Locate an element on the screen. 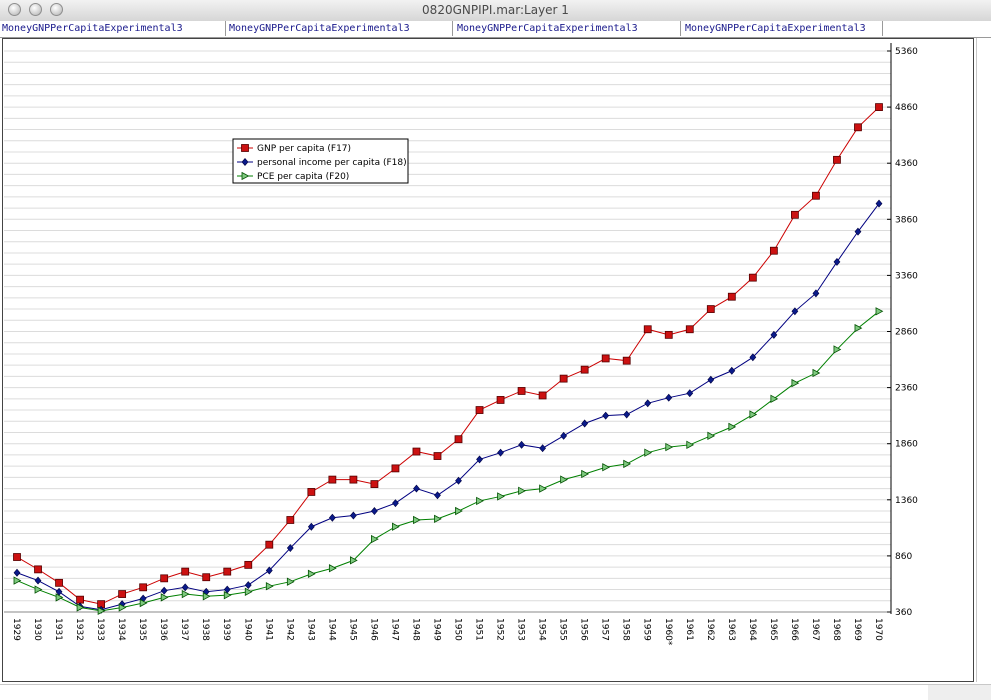 The width and height of the screenshot is (991, 700). y-tick-label: 4860 is located at coordinates (906, 108).